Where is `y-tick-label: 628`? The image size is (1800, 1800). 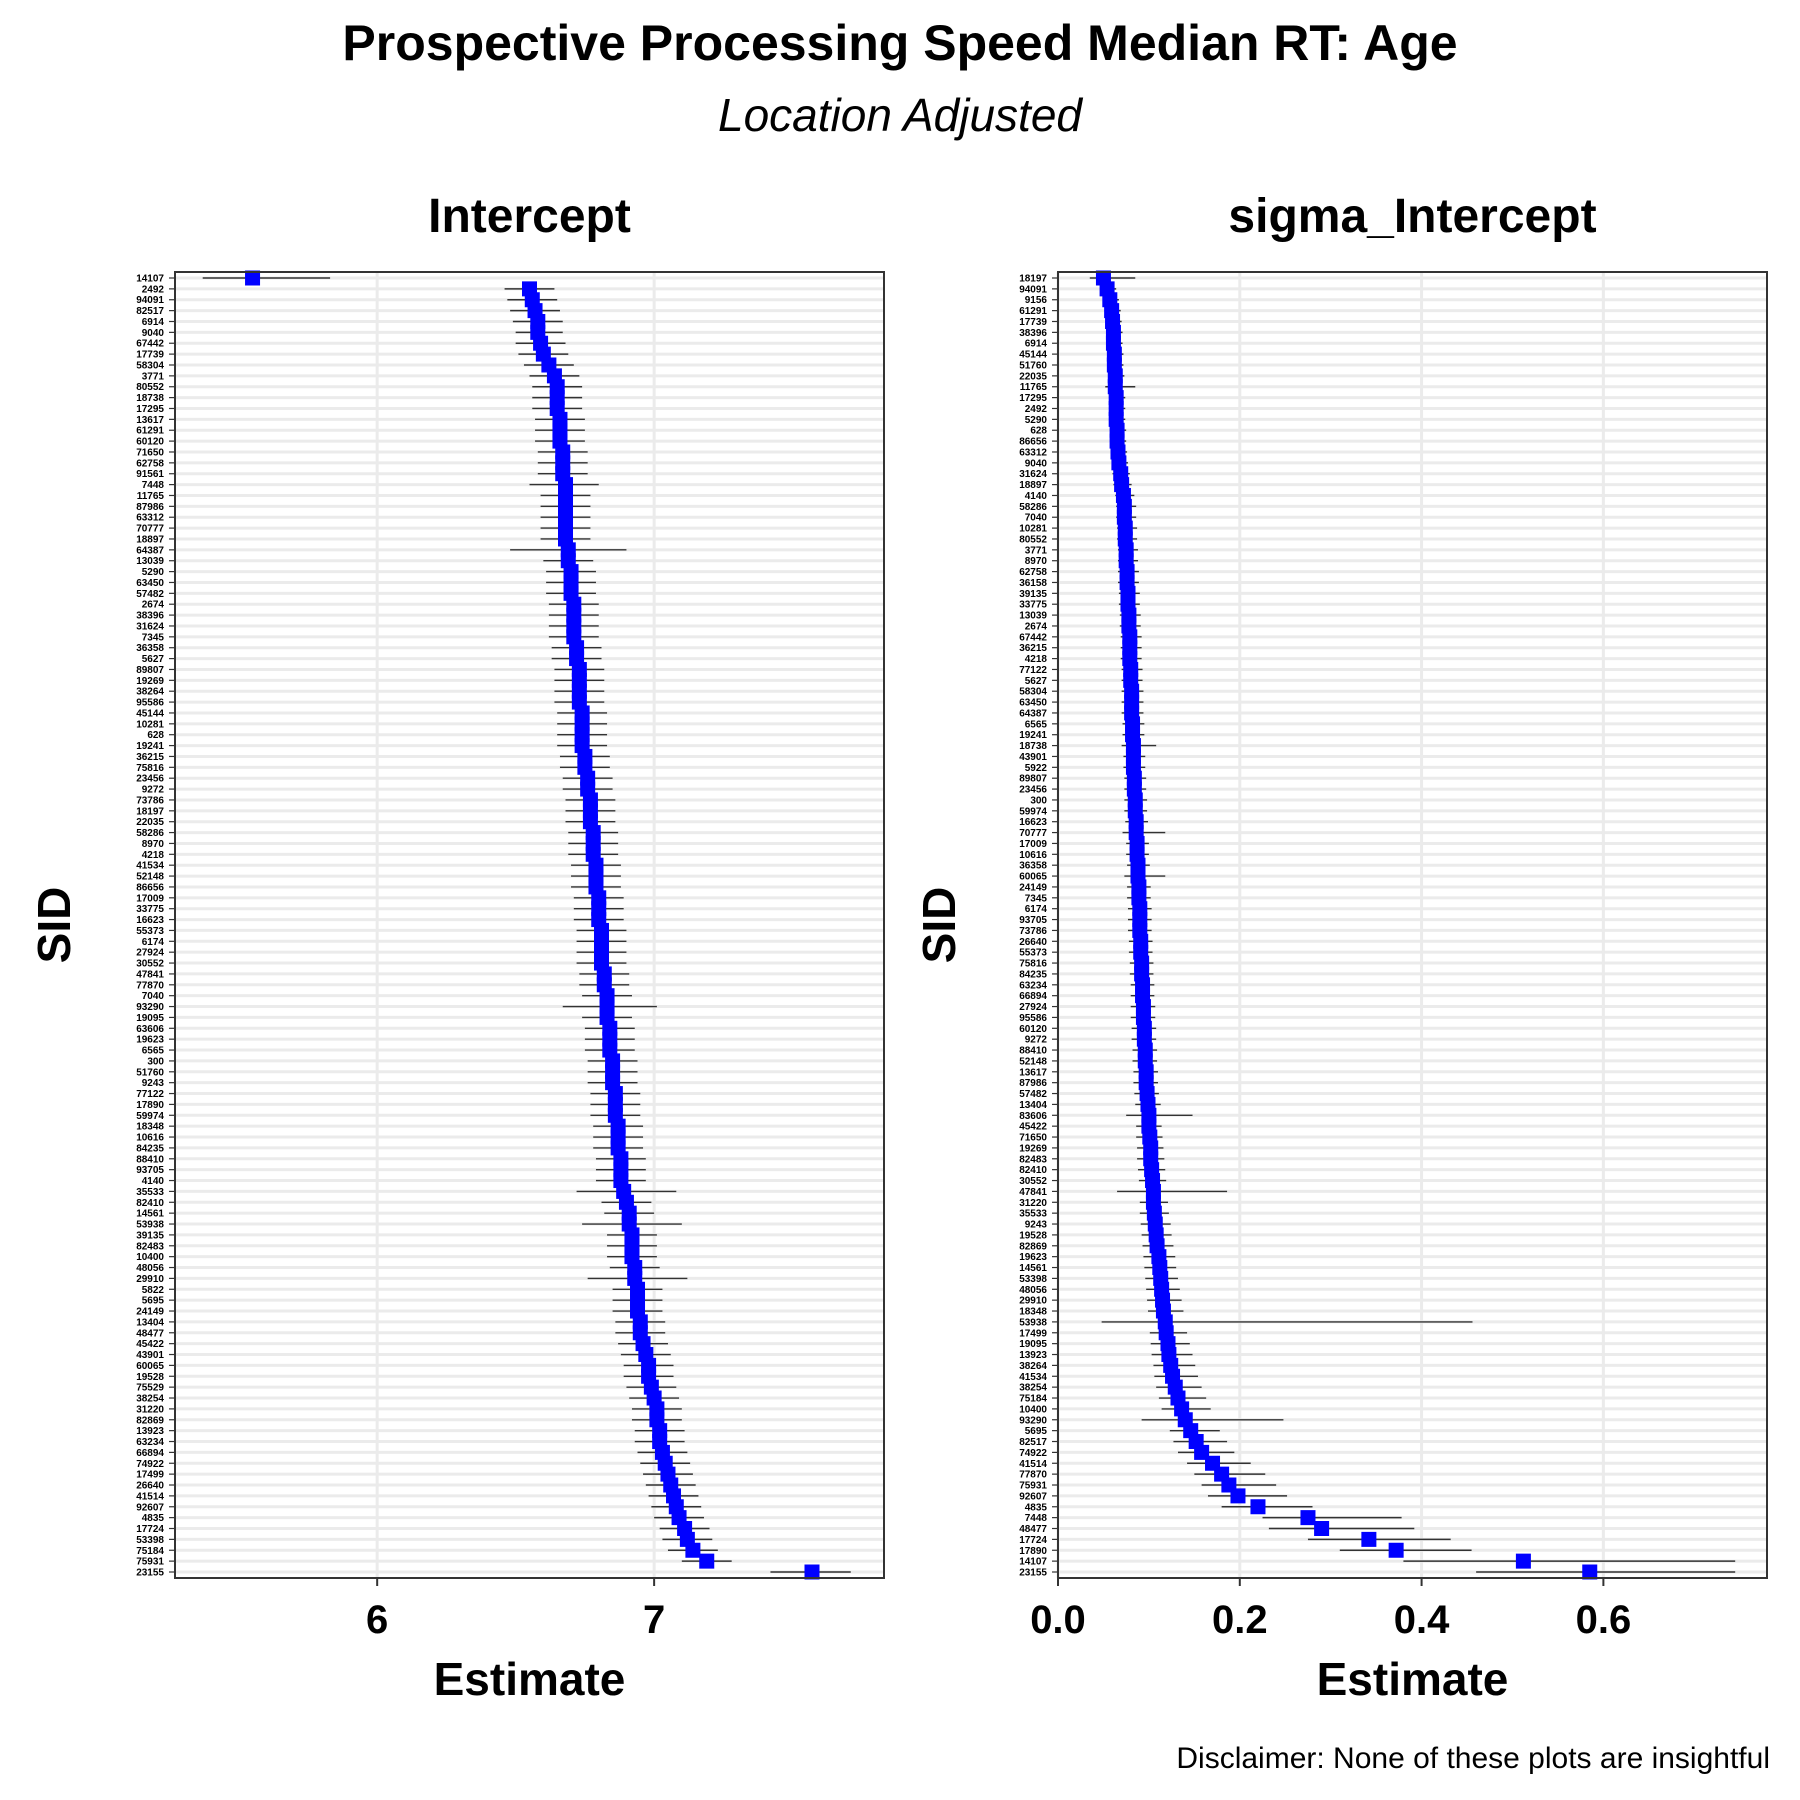 y-tick-label: 628 is located at coordinates (155, 735).